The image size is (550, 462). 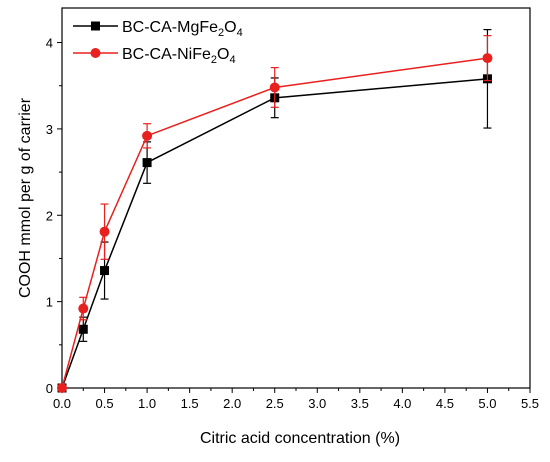 I want to click on legend-label-mgfe2o4-part4: 4, so click(x=240, y=33).